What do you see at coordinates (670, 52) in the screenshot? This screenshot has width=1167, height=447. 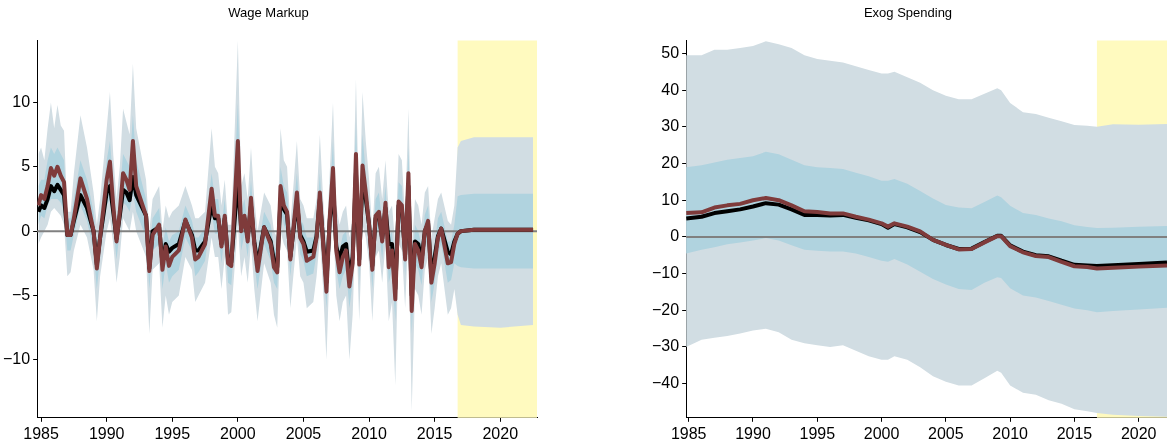 I see `y-tick-label: 50` at bounding box center [670, 52].